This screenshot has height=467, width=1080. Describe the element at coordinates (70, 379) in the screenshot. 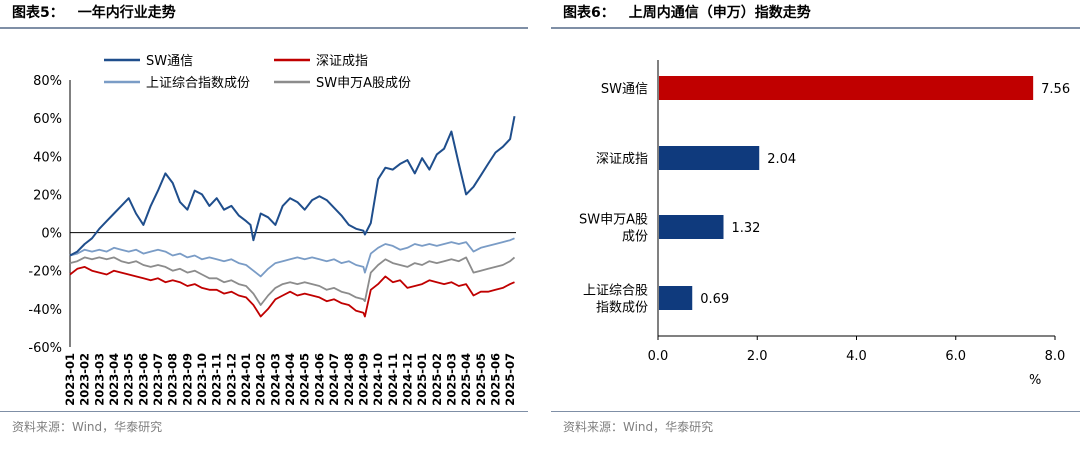

I see `x-tick-label: 2023-01` at that location.